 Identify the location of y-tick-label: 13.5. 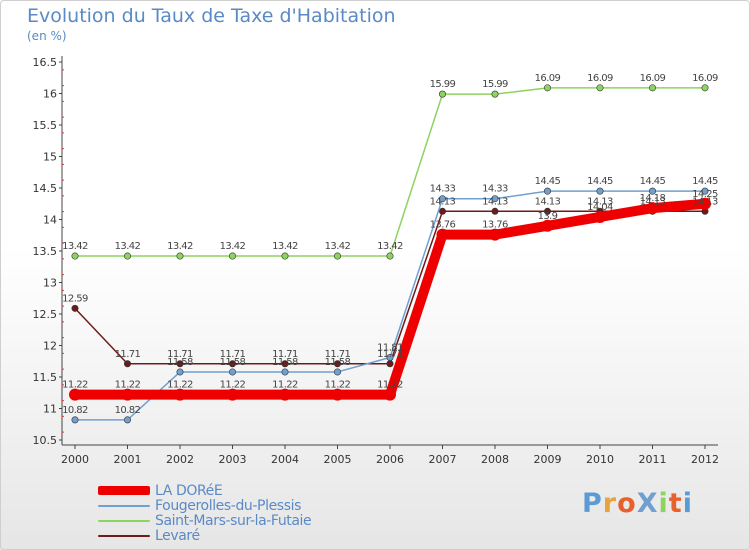
(45, 251).